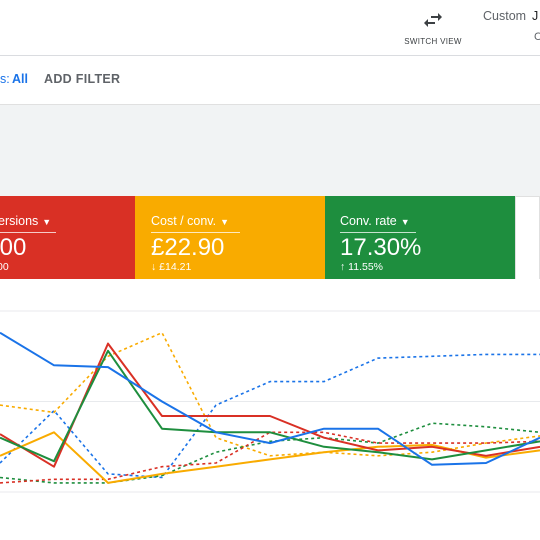  What do you see at coordinates (230, 237) in the screenshot?
I see `scorecard-cost-per-conversion: Cost / conv. ▼ £22.90 ↓ £14.21` at bounding box center [230, 237].